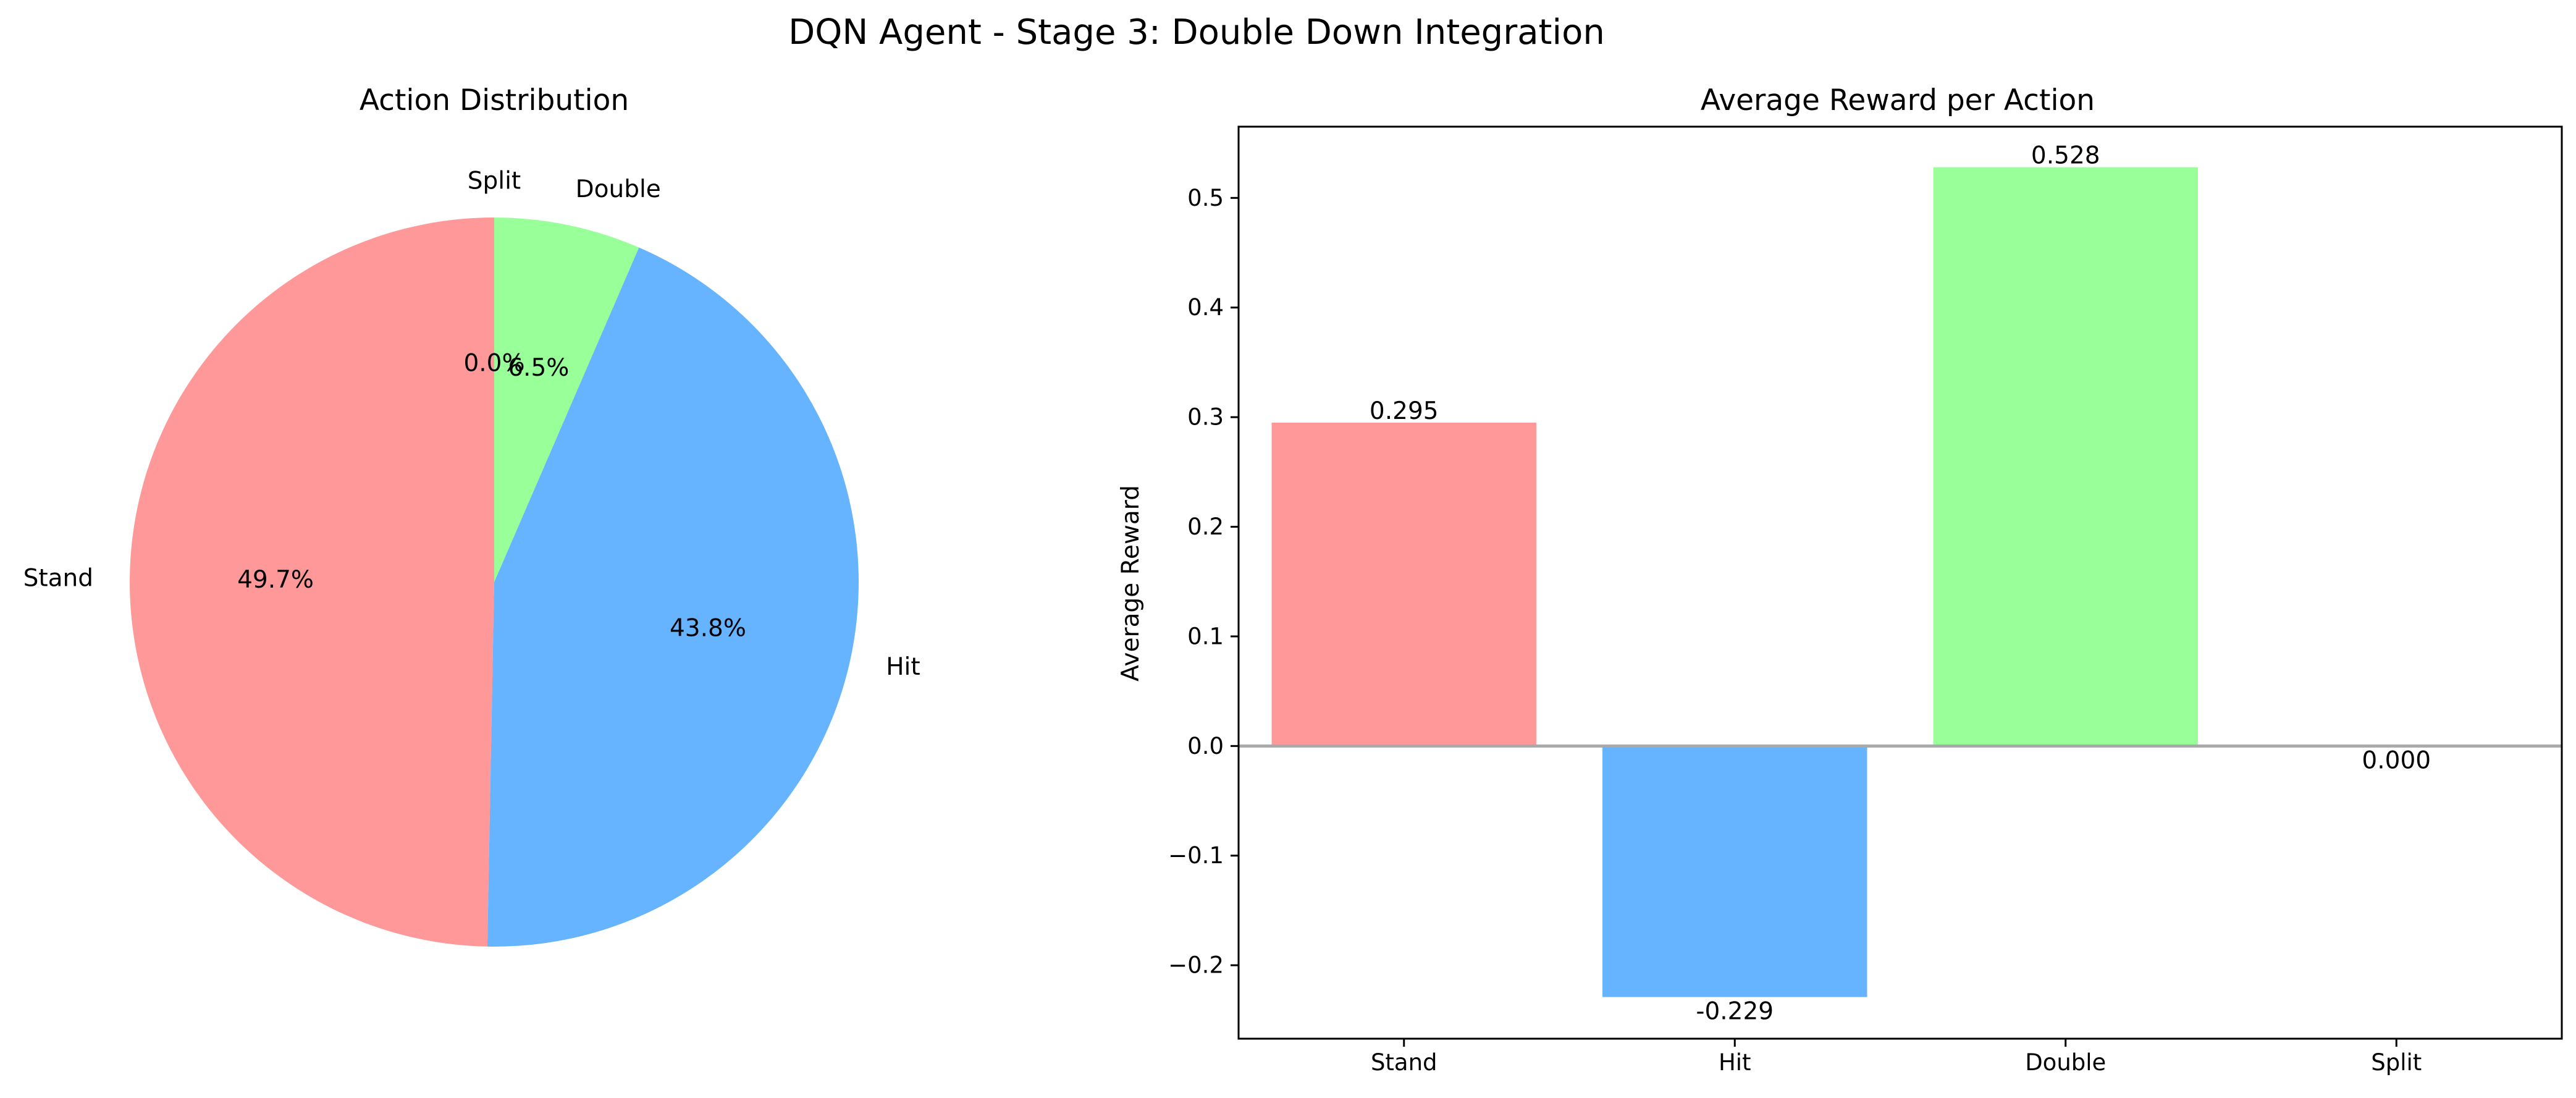 The width and height of the screenshot is (2576, 1098). I want to click on y-tick-label: −0.2, so click(1196, 966).